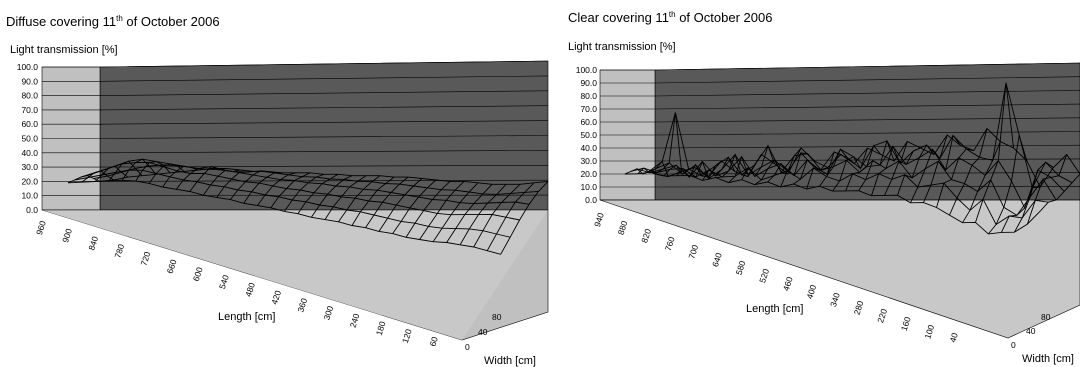 Image resolution: width=1080 pixels, height=367 pixels. What do you see at coordinates (67, 235) in the screenshot?
I see `x-tick-label: 900` at bounding box center [67, 235].